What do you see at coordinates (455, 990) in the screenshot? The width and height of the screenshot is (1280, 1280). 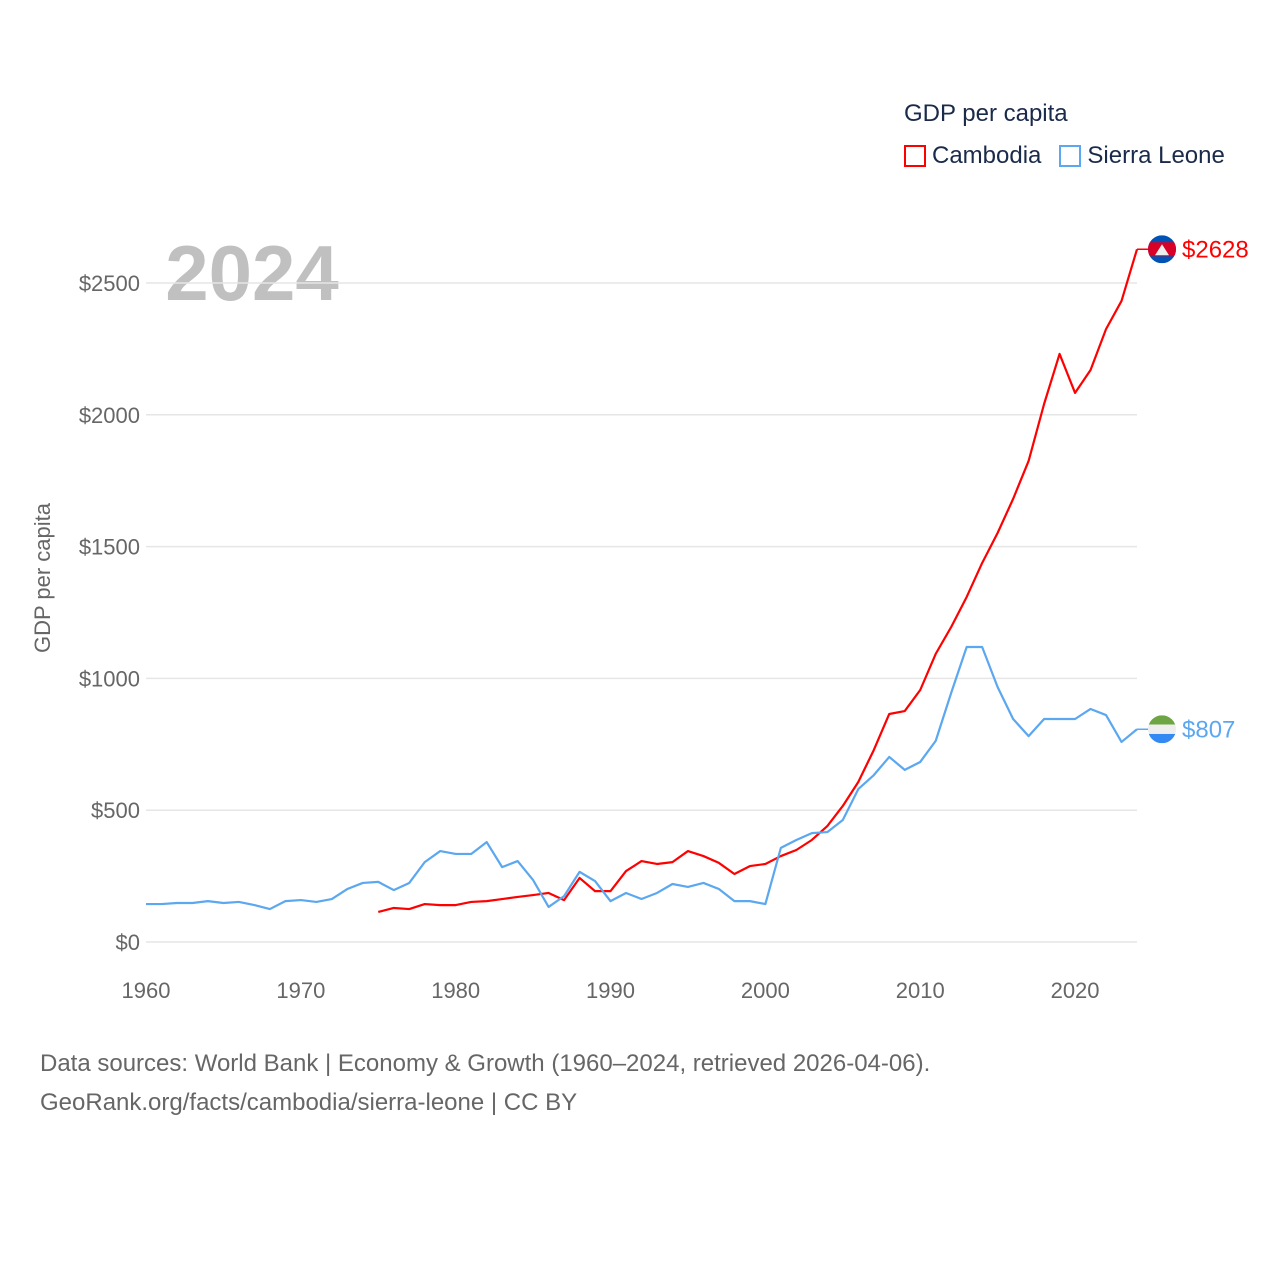 I see `x-tick-label: 1980` at bounding box center [455, 990].